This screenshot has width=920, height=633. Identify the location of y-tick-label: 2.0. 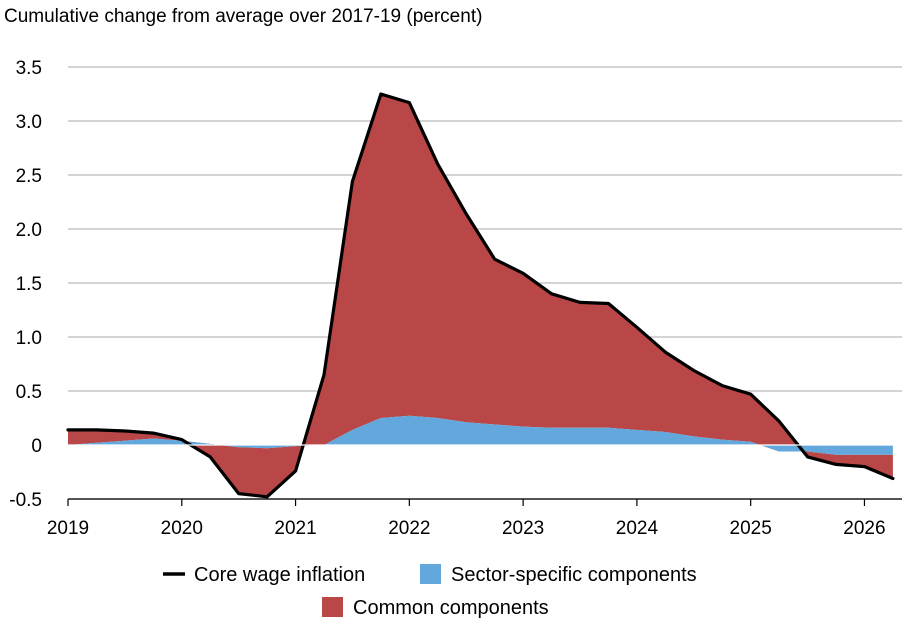
(29, 230).